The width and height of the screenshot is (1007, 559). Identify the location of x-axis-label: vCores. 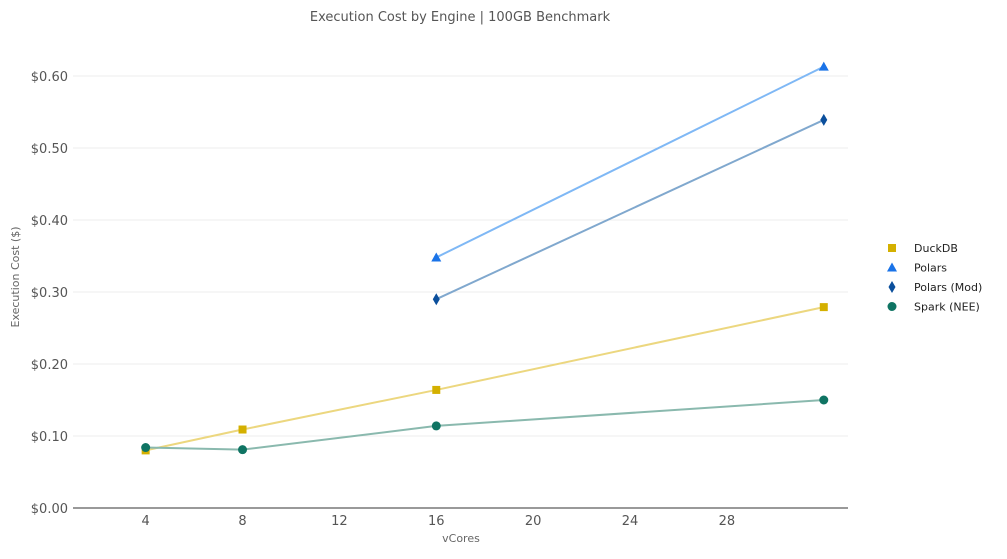
(461, 538).